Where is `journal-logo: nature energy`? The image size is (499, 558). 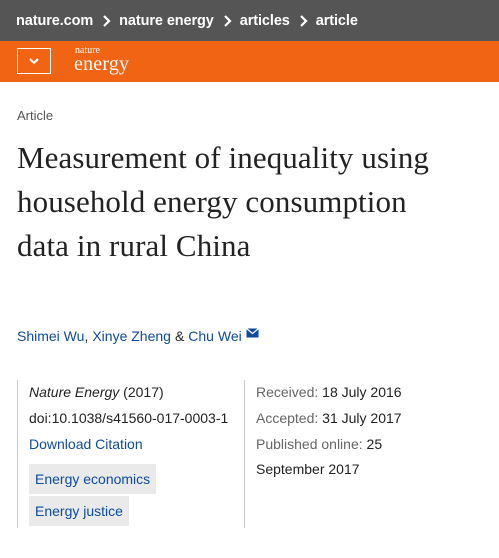
journal-logo: nature energy is located at coordinates (102, 60).